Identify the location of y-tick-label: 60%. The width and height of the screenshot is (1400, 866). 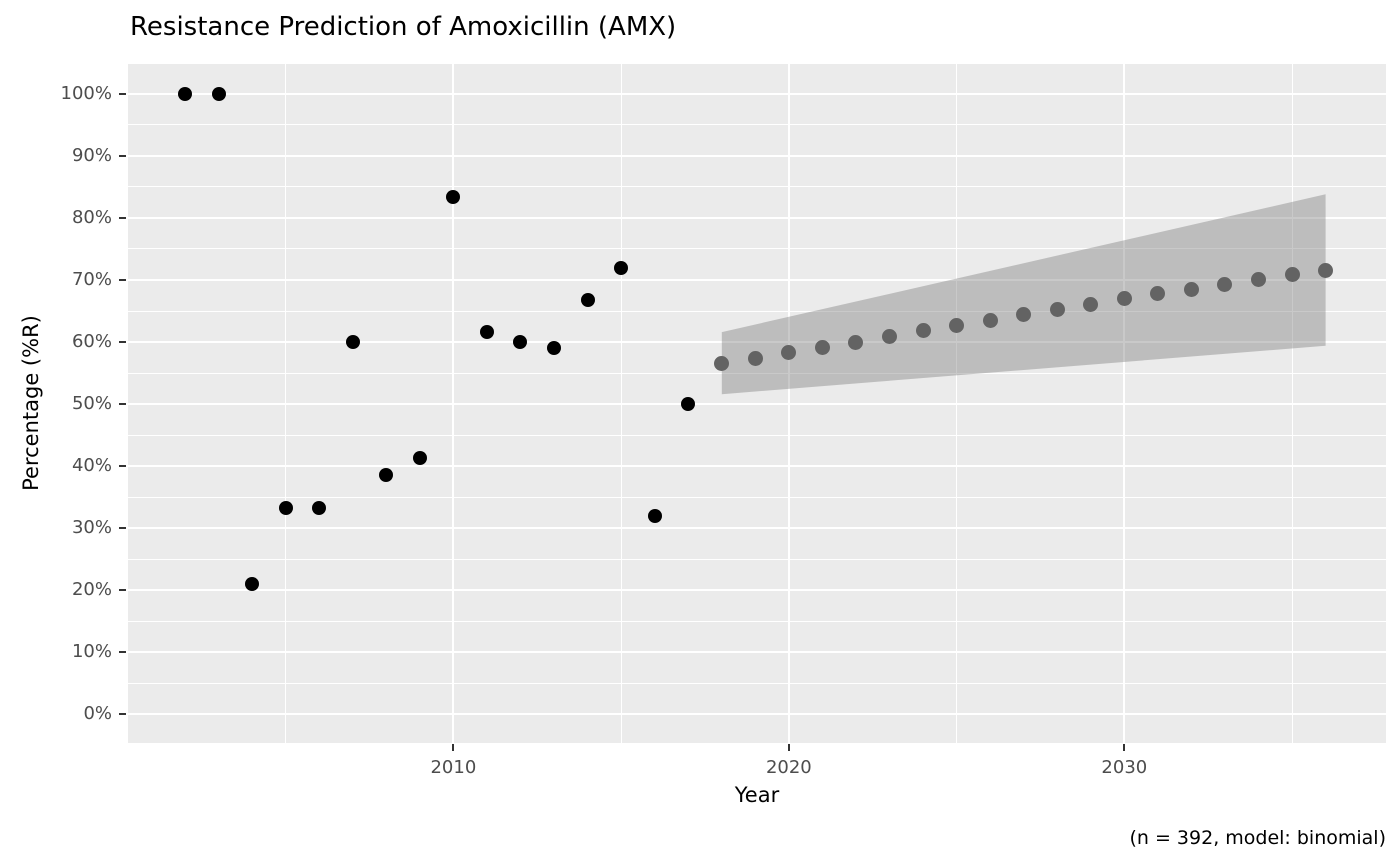
(91, 342).